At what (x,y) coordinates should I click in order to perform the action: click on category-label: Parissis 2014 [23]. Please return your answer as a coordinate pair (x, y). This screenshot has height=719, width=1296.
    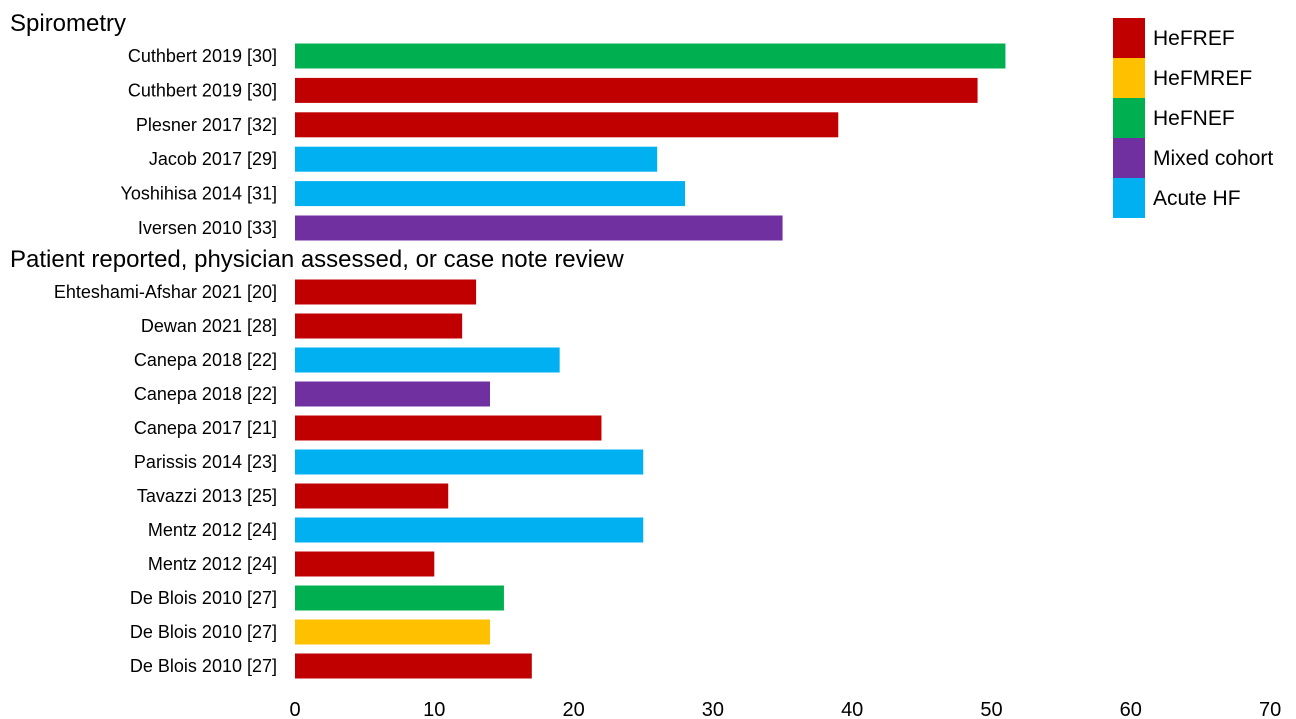
    Looking at the image, I should click on (205, 462).